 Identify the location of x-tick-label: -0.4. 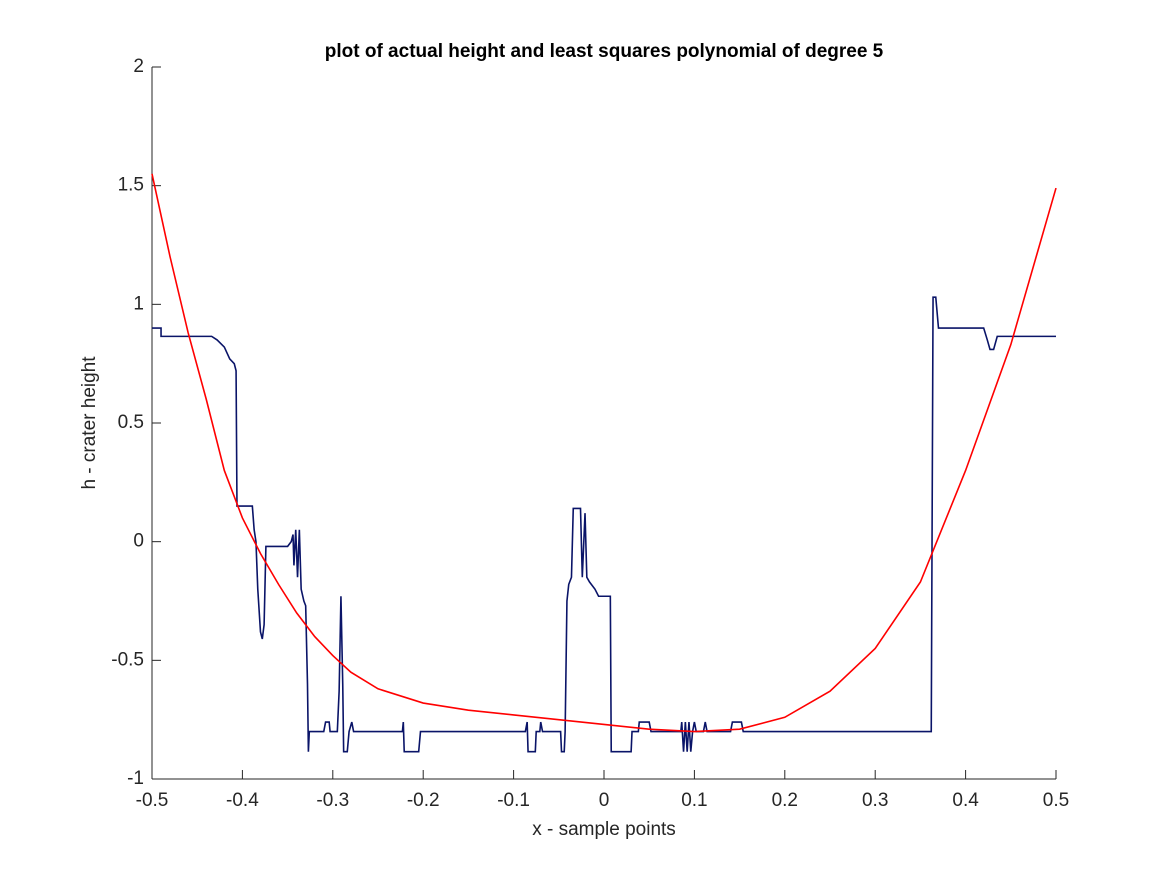
(242, 800).